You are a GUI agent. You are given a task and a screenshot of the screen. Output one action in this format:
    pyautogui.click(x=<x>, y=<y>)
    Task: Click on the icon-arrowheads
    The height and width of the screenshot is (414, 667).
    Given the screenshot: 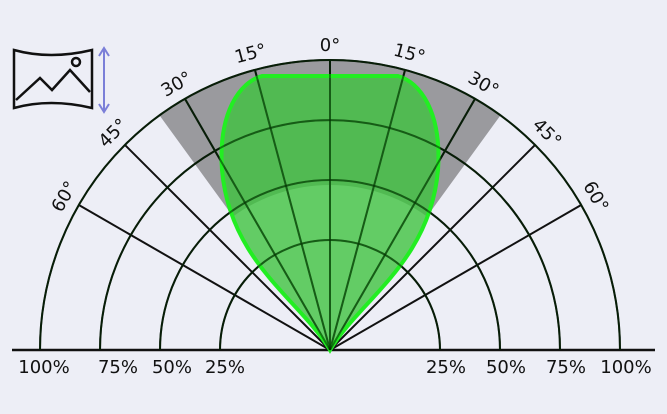 What is the action you would take?
    pyautogui.click(x=104, y=80)
    